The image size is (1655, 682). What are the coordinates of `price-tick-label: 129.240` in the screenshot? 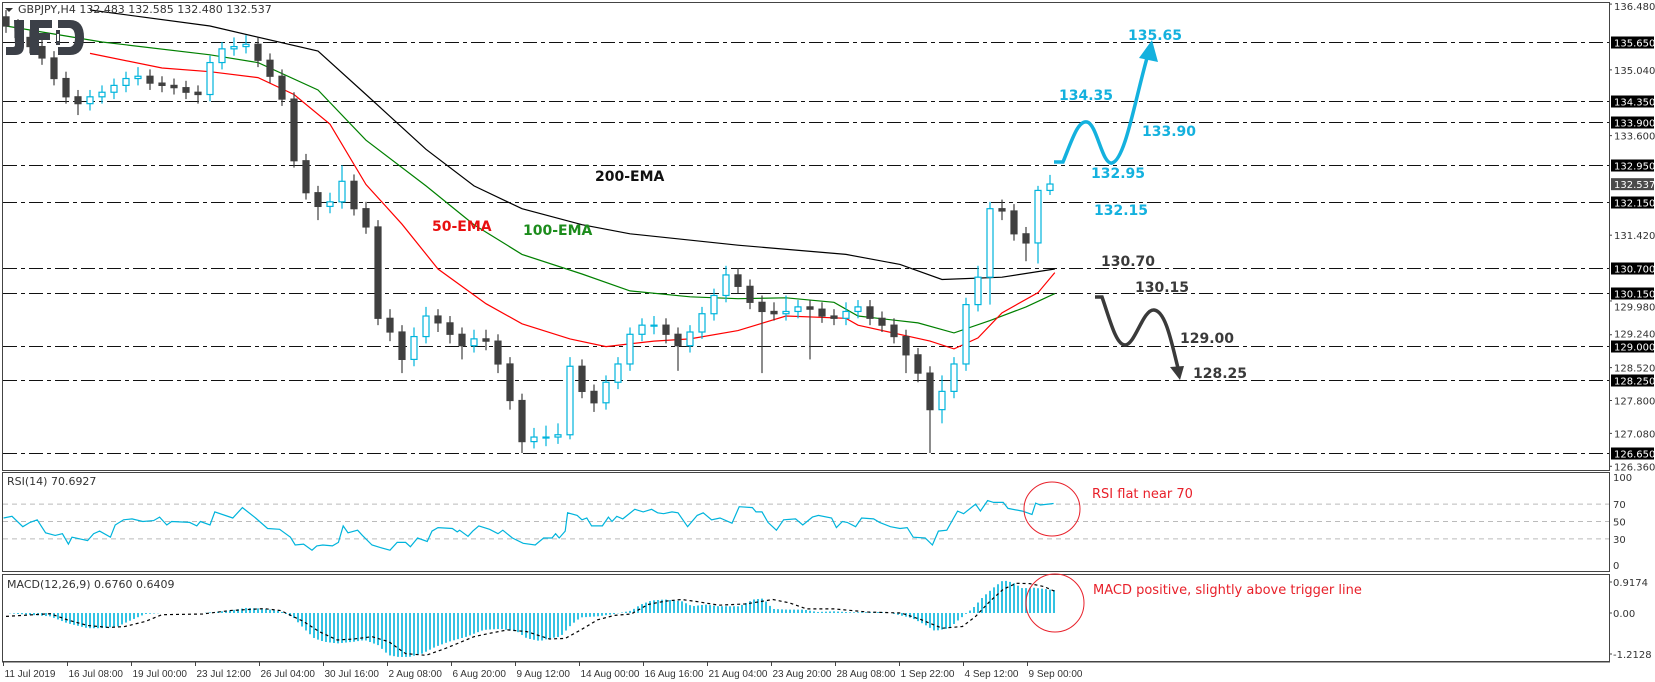 It's located at (1634, 335).